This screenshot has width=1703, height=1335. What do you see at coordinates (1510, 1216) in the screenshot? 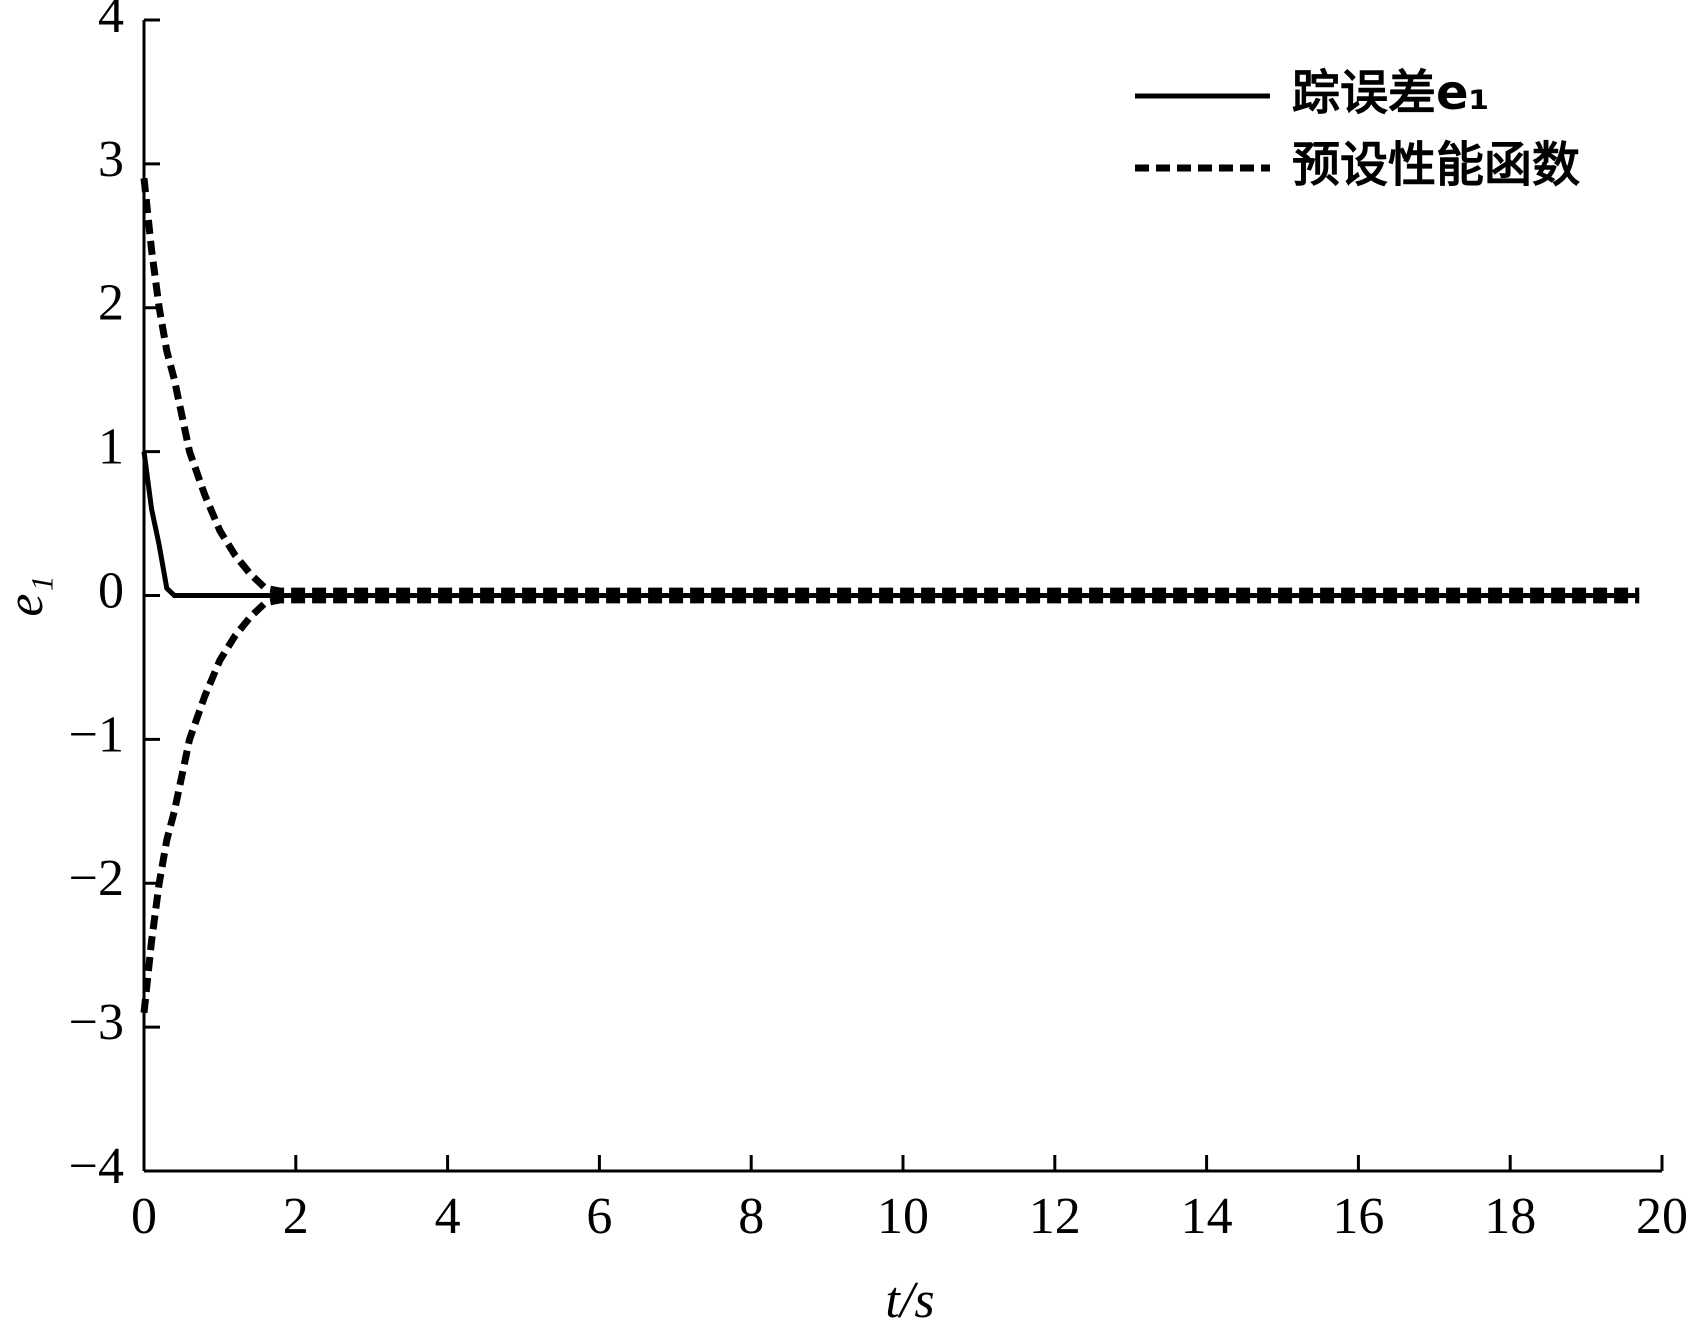
I see `x-tick-label: 18` at bounding box center [1510, 1216].